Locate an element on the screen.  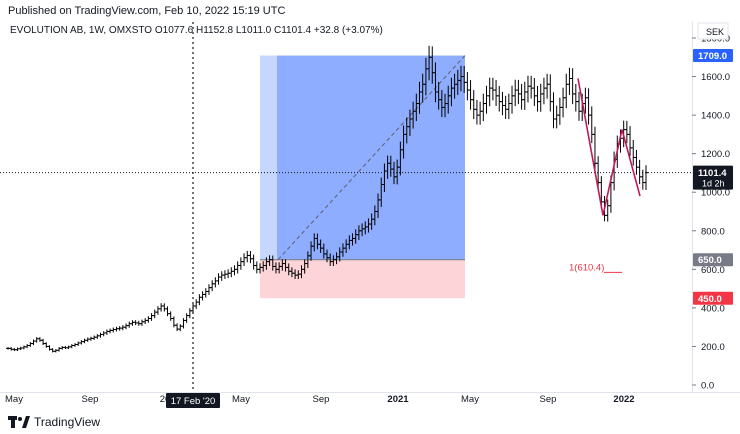
time-axis: May Sep 20 May Sep 2021 May Sep 2022 is located at coordinates (320, 399).